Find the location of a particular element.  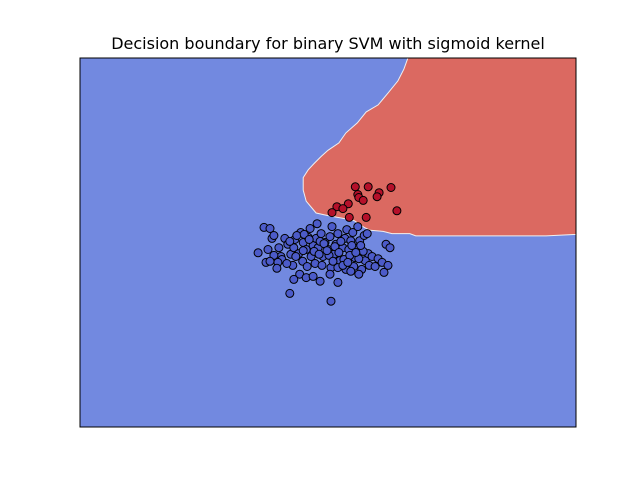

data-points is located at coordinates (327, 244).